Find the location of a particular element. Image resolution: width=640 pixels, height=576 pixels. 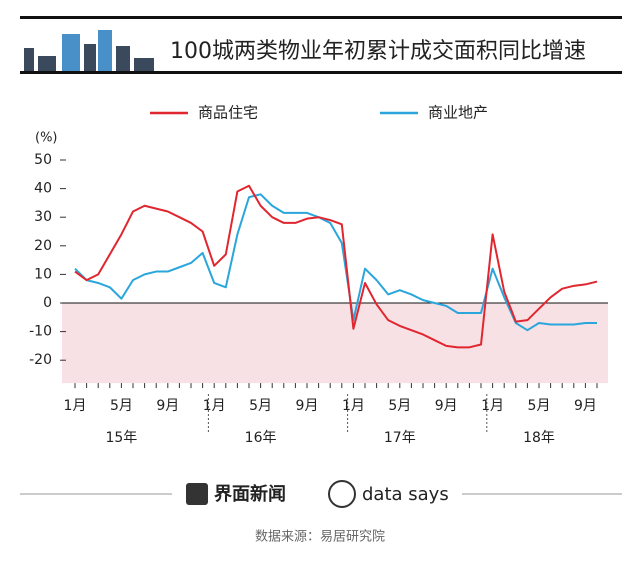

brand2: data says is located at coordinates (405, 494).